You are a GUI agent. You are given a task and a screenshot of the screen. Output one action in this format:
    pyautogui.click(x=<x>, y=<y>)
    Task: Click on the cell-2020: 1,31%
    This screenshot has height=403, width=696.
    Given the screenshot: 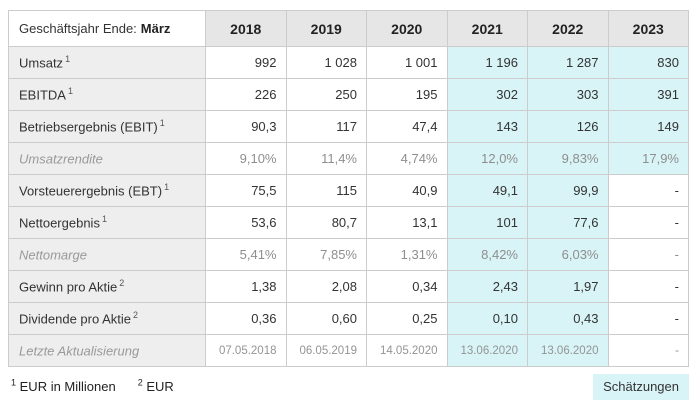 What is the action you would take?
    pyautogui.click(x=407, y=254)
    